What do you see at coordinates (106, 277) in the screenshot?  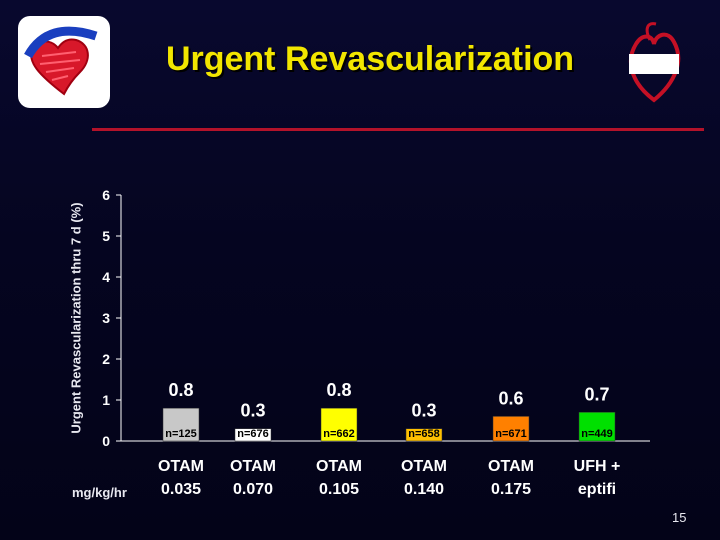 I see `y-tick-label: 4` at bounding box center [106, 277].